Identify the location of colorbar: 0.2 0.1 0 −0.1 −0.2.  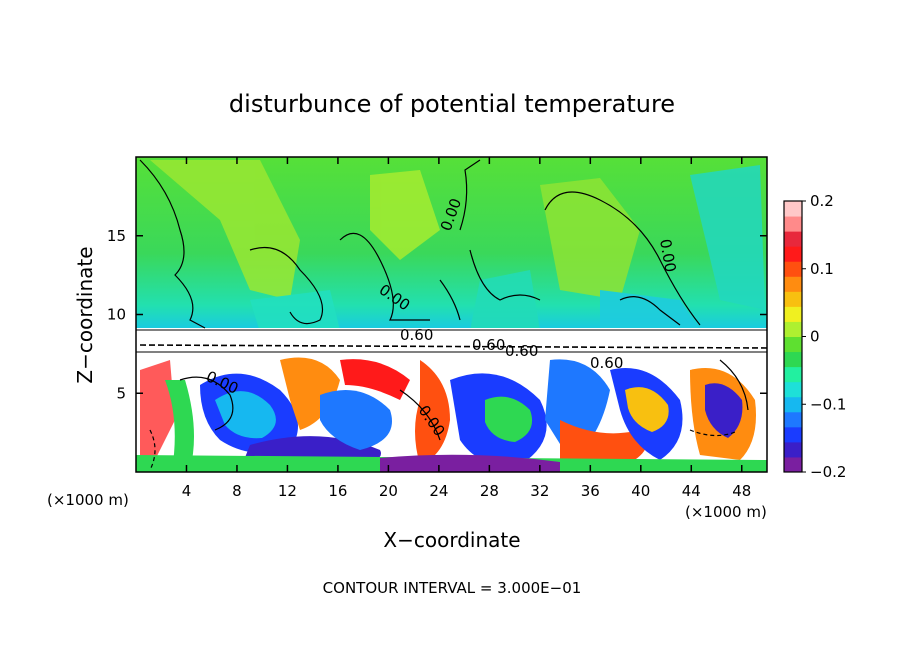
(814, 336).